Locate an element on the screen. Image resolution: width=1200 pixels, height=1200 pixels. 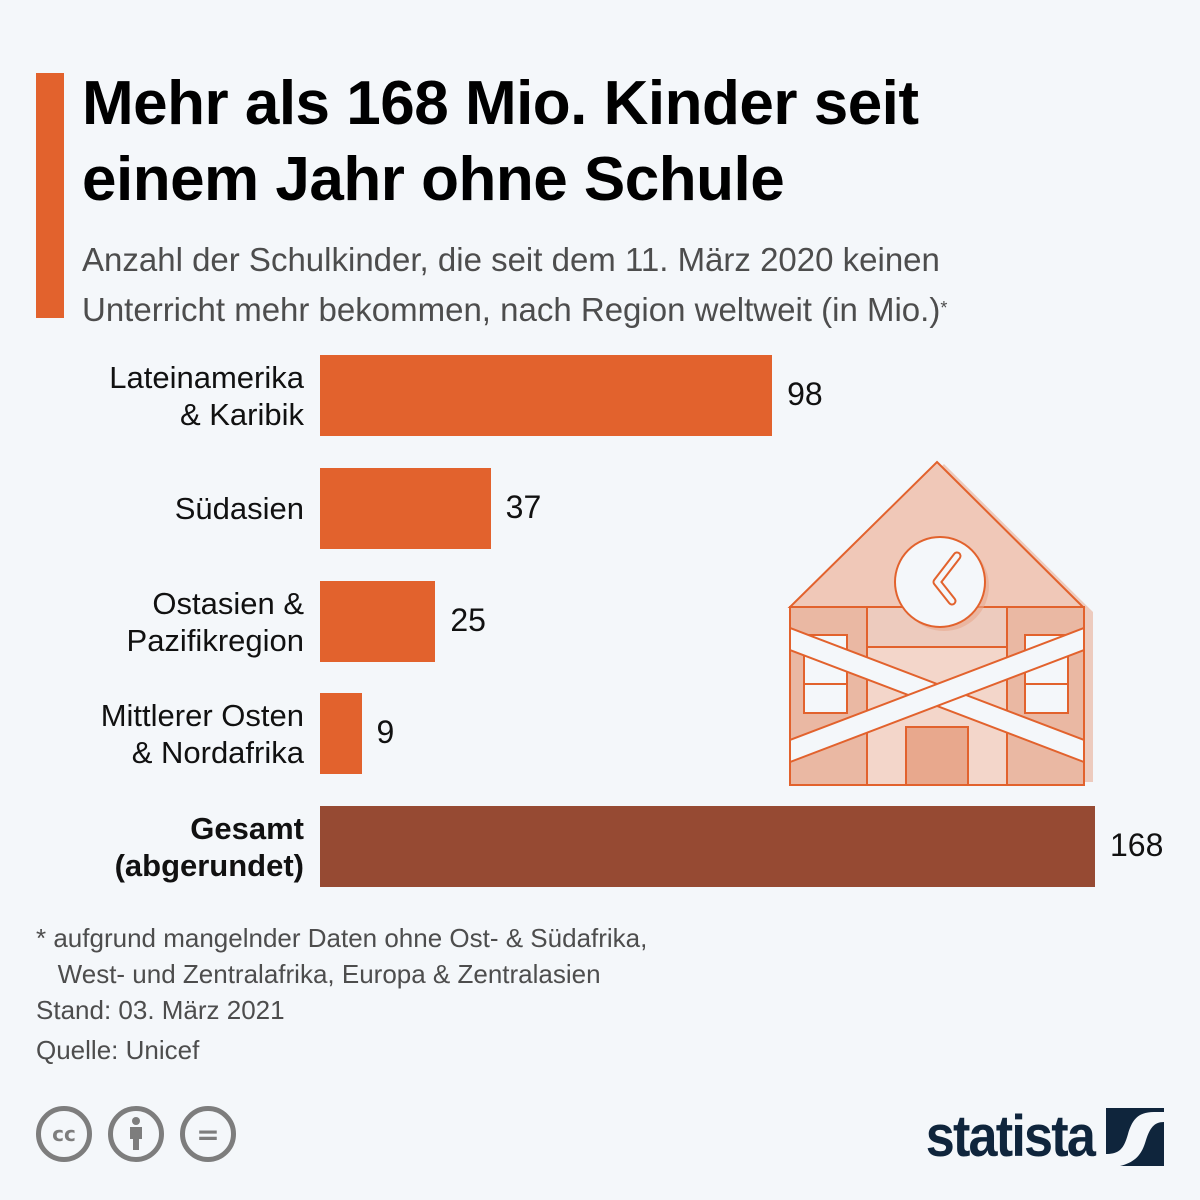
value-label: 37 is located at coordinates (523, 506).